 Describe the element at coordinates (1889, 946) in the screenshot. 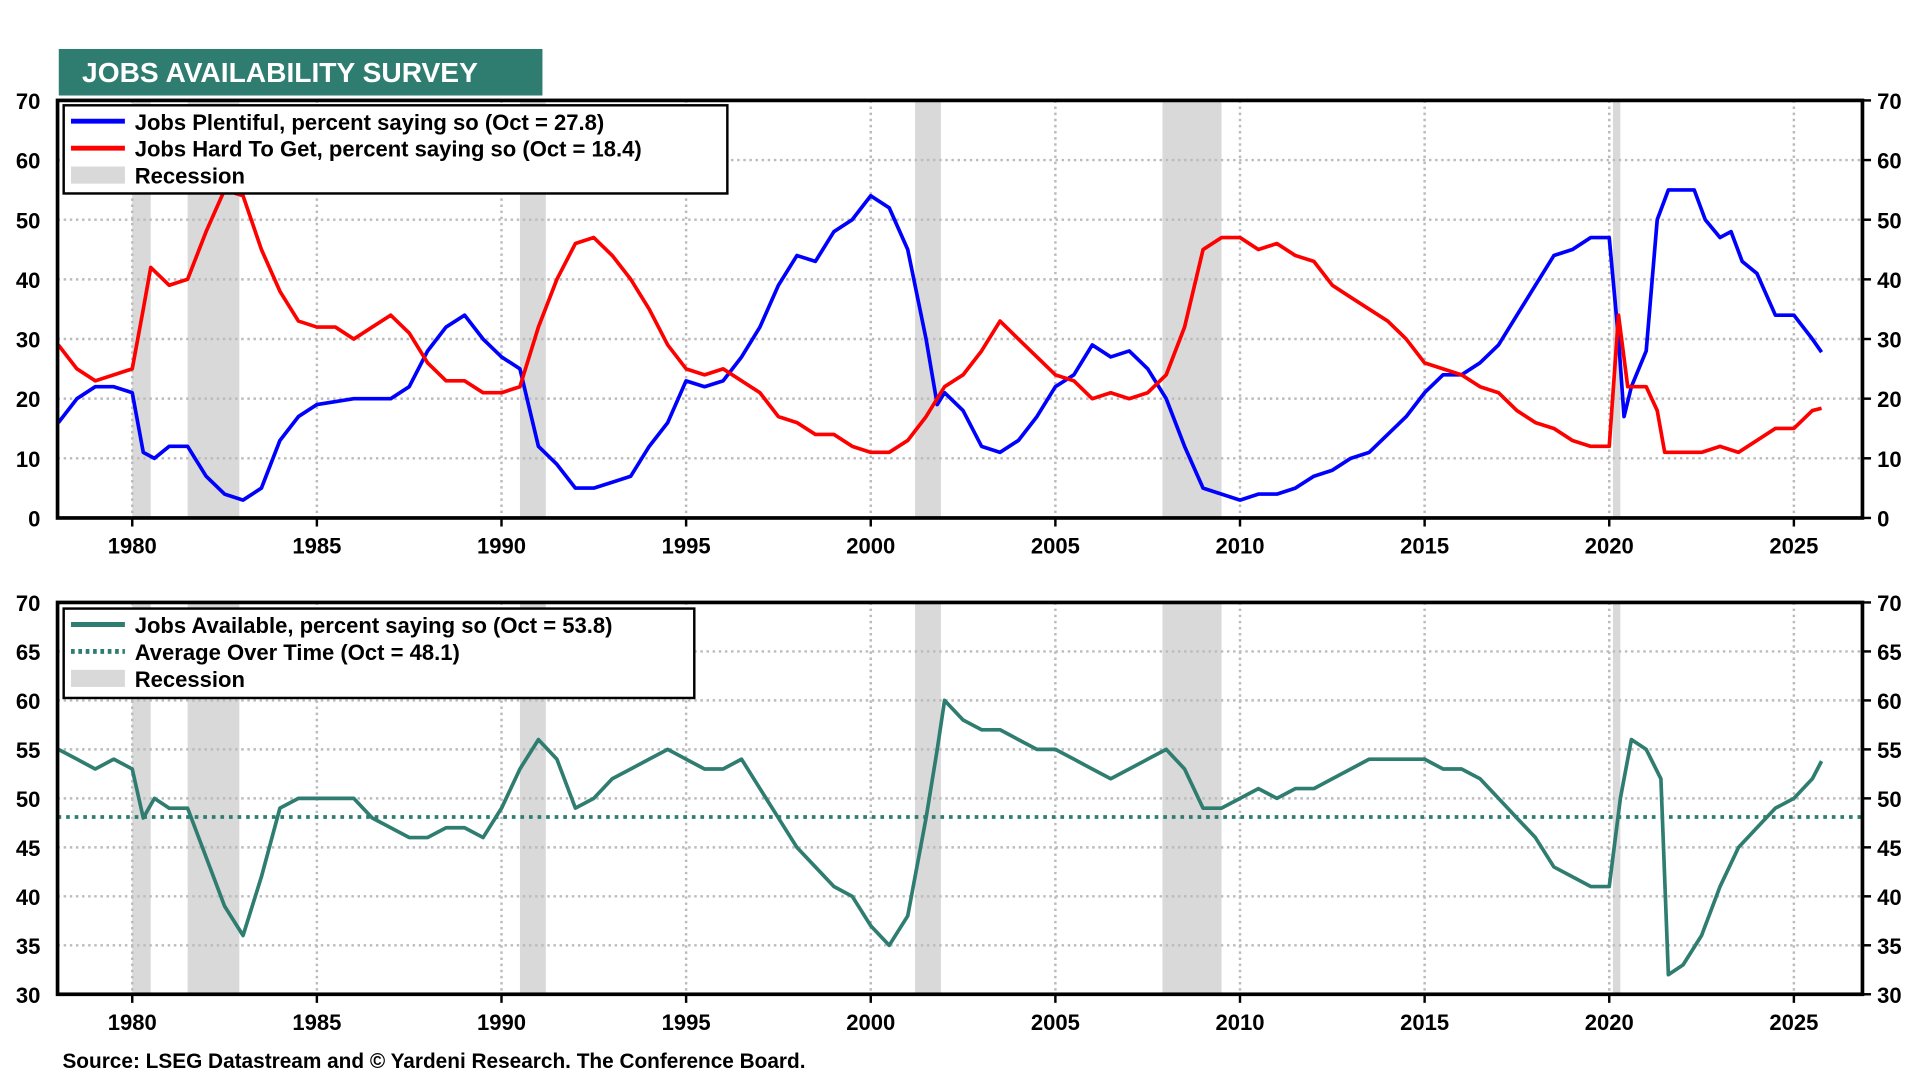

I see `y-tick-label-right: 35` at that location.